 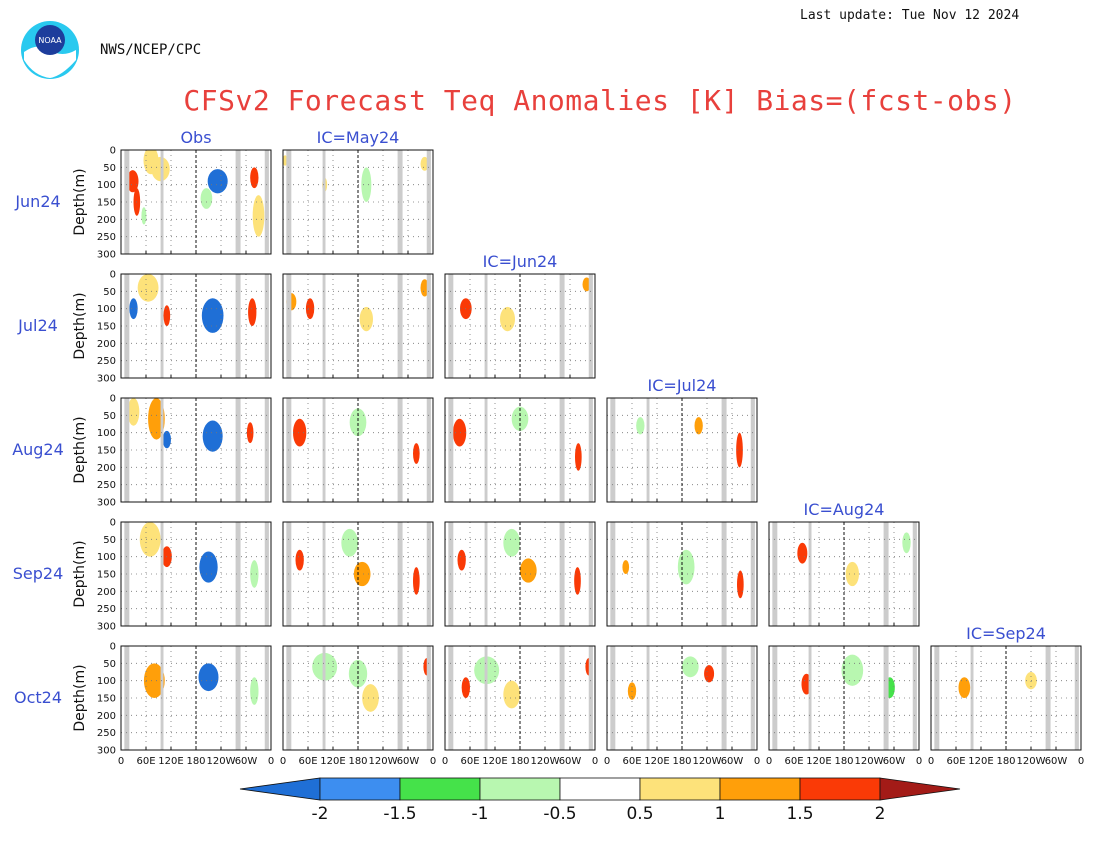 What do you see at coordinates (920, 789) in the screenshot?
I see `colorbar-over-arrow` at bounding box center [920, 789].